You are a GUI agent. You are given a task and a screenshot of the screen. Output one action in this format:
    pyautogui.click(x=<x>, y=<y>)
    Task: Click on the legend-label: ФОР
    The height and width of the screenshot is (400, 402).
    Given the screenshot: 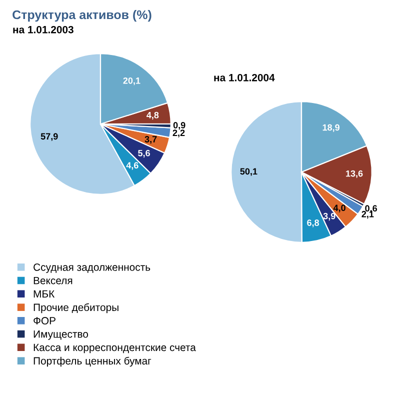 What is the action you would take?
    pyautogui.click(x=45, y=320)
    